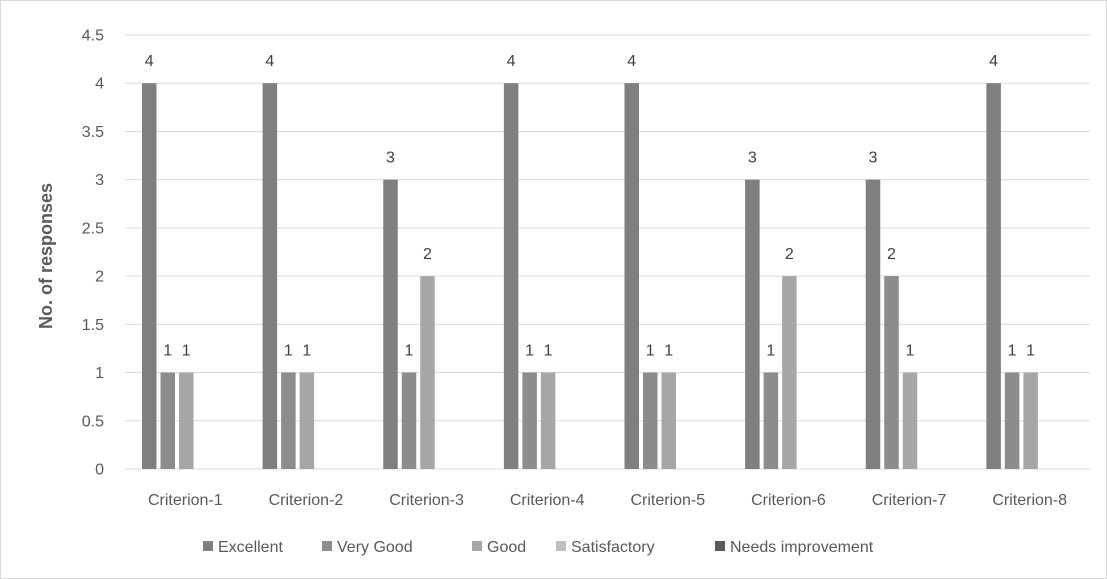 Image resolution: width=1107 pixels, height=579 pixels. What do you see at coordinates (46, 256) in the screenshot?
I see `y-axis-title: No. of responses` at bounding box center [46, 256].